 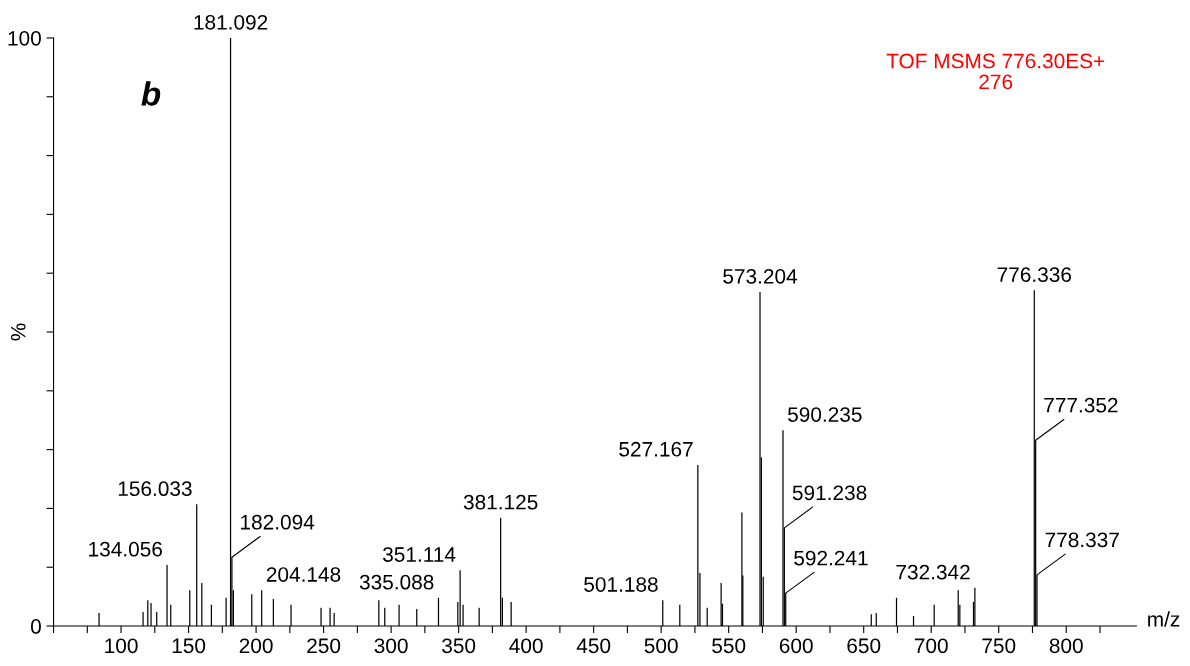 What do you see at coordinates (18, 332) in the screenshot?
I see `y-axis-title: %` at bounding box center [18, 332].